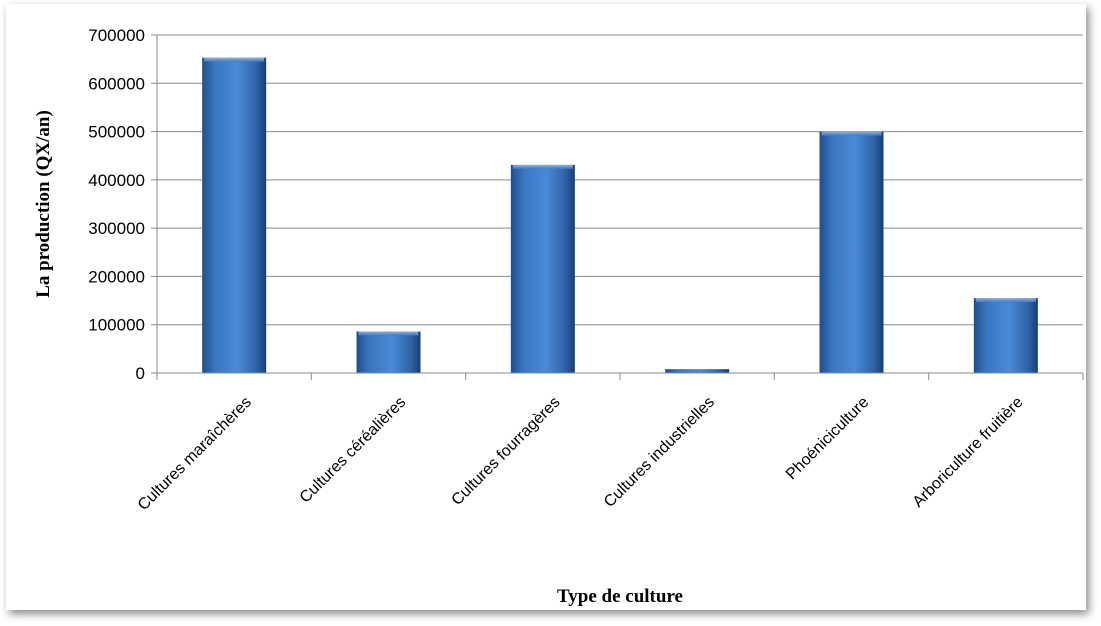 This screenshot has width=1101, height=626. I want to click on y-tick-label: 200000, so click(116, 276).